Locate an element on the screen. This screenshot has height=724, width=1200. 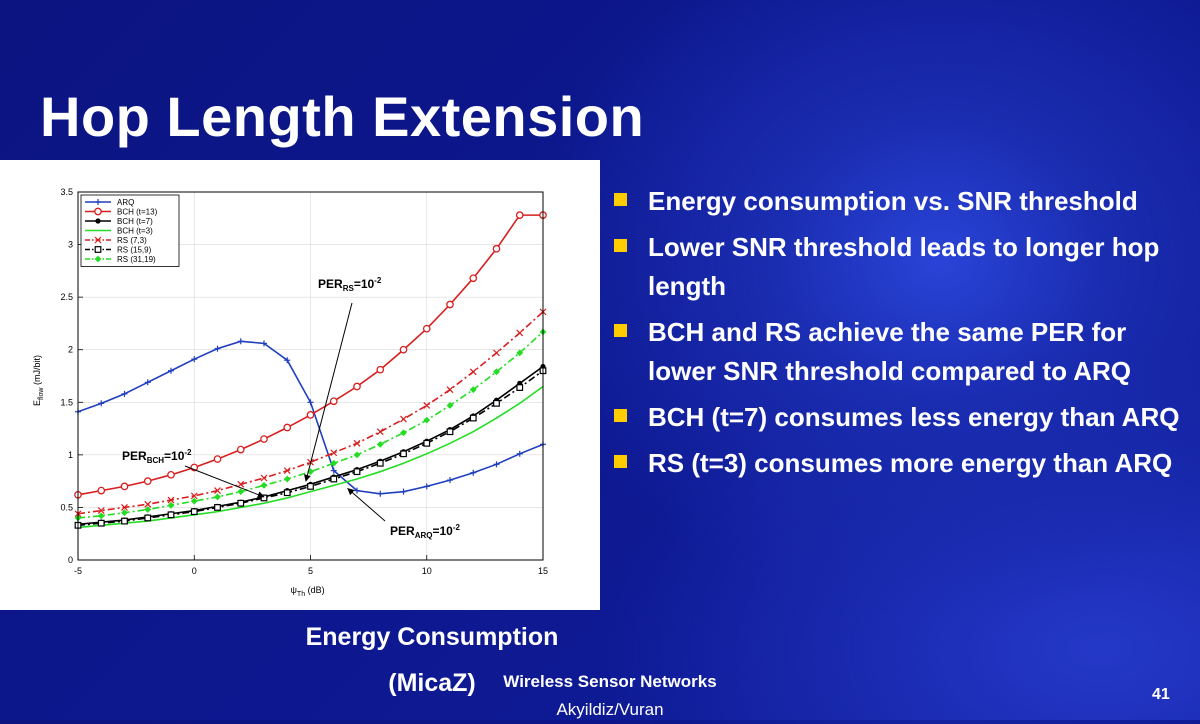
annotation-label: PERARQ=10-2 is located at coordinates (425, 531).